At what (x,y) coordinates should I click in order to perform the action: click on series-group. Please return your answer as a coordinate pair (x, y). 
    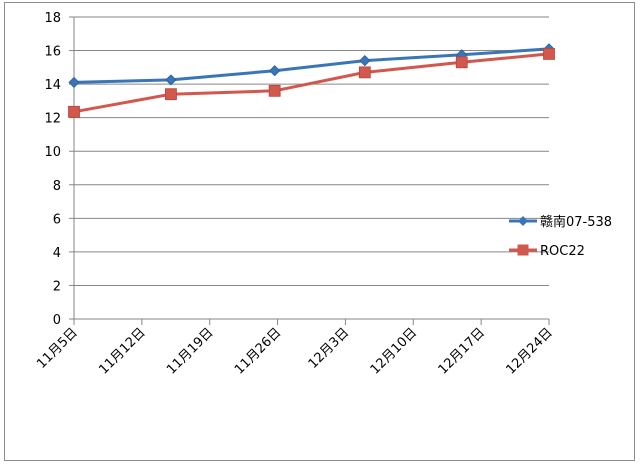
    Looking at the image, I should click on (311, 80).